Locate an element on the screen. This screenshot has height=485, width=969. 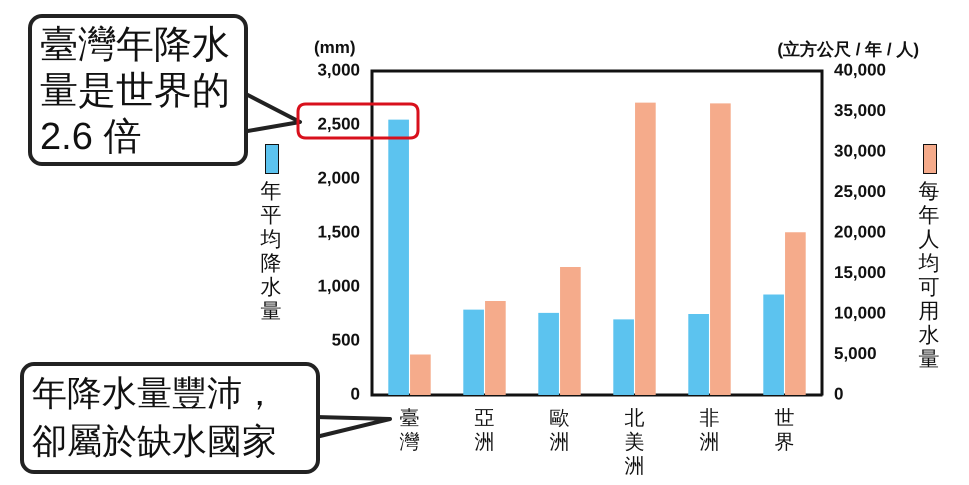
y2-tick-label: 25,000 is located at coordinates (860, 192).